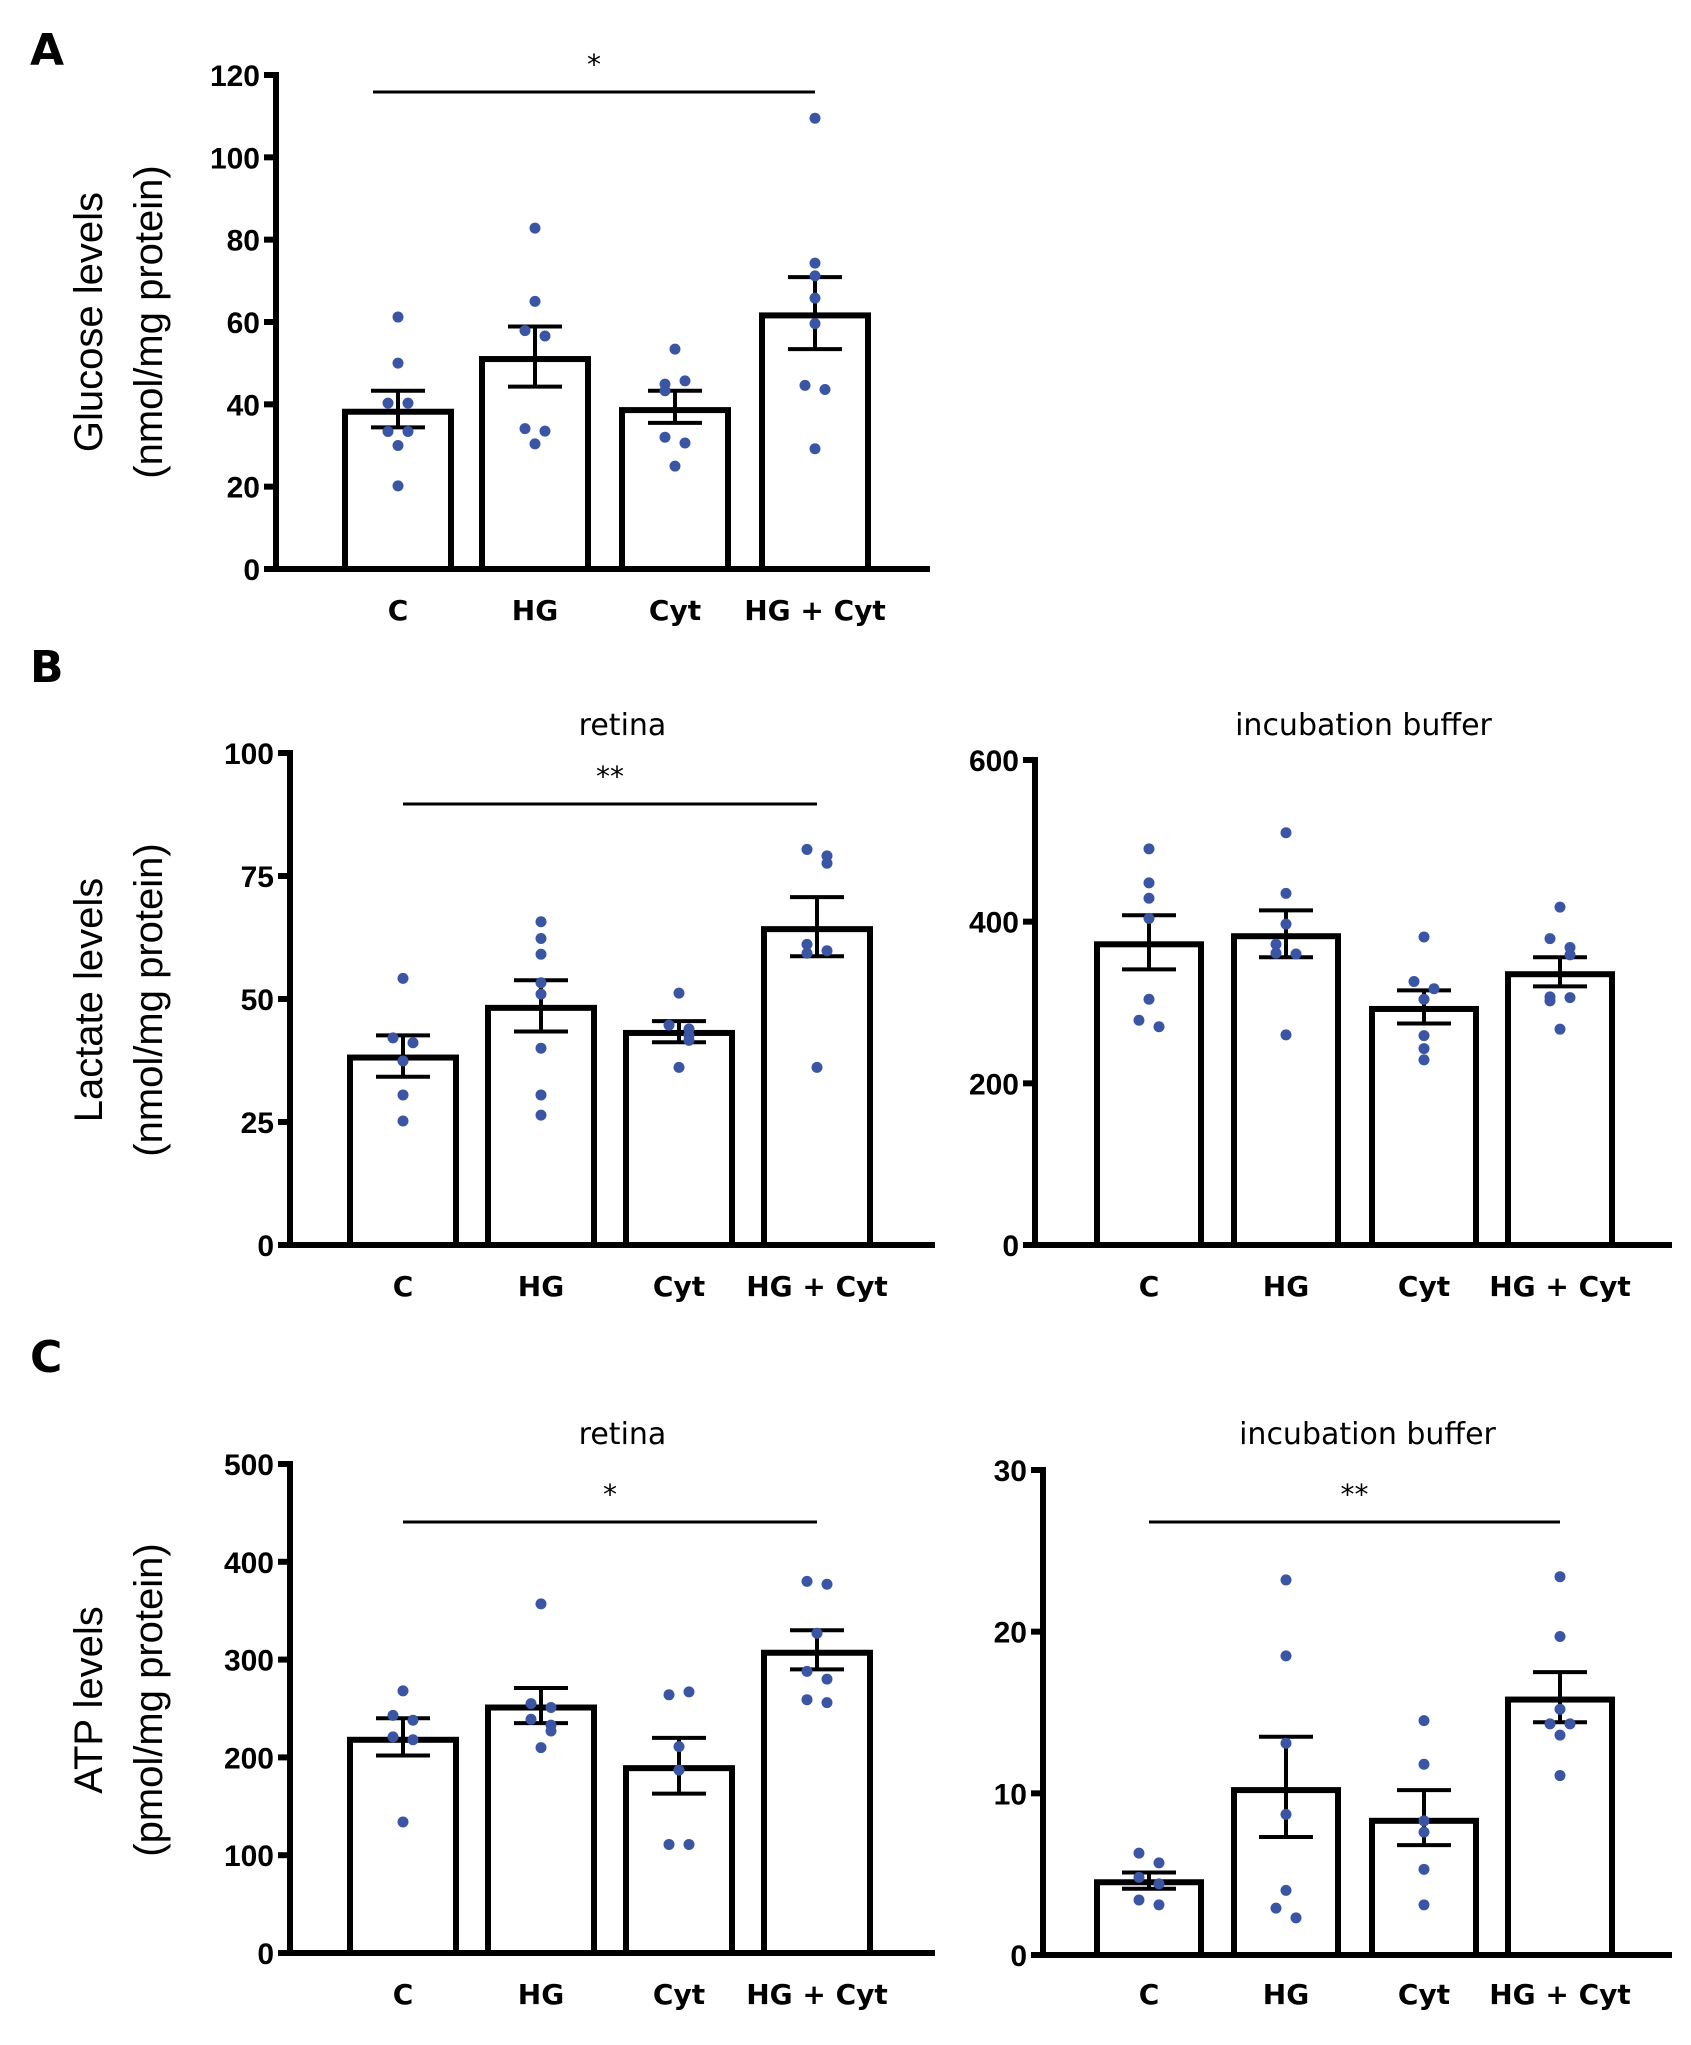 This screenshot has width=1691, height=2045. I want to click on y-axis-label-lactate-line1: Lactate levels, so click(89, 1000).